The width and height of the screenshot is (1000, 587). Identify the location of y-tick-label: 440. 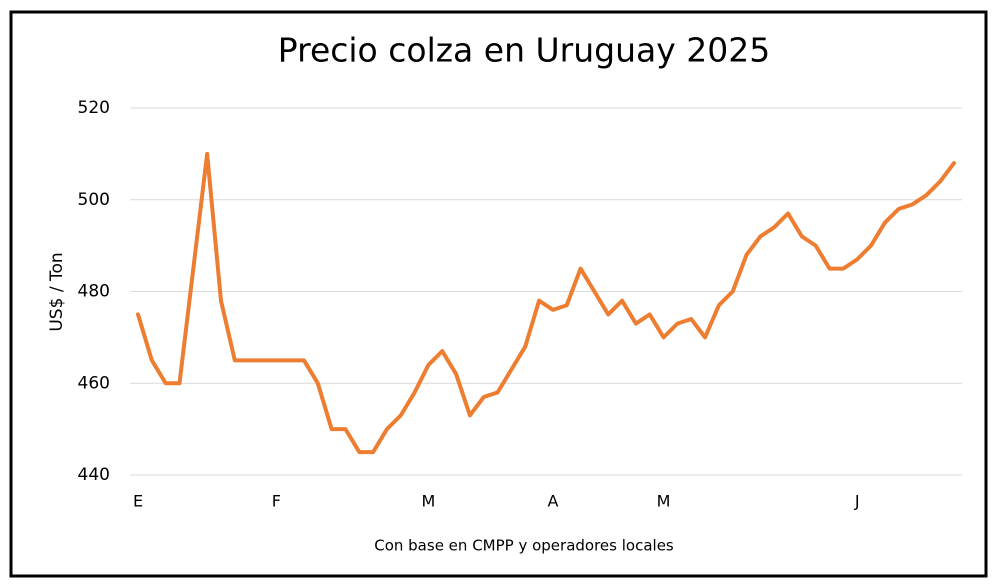
(94, 475).